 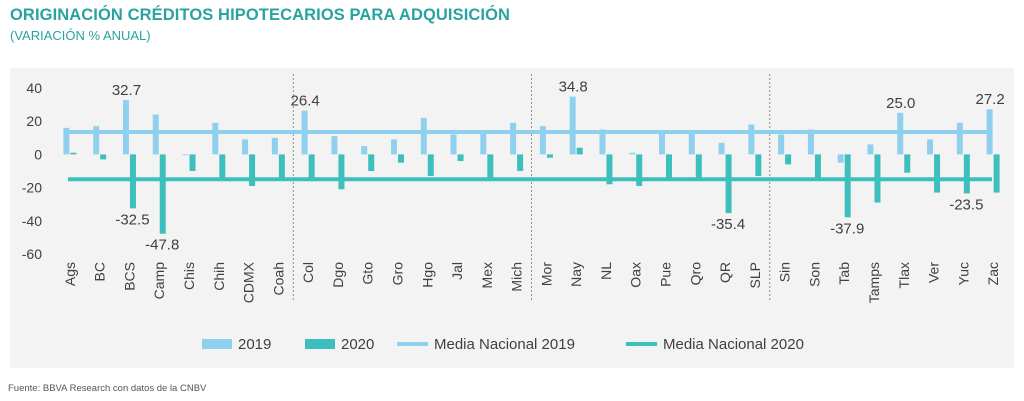 What do you see at coordinates (185, 155) in the screenshot?
I see `bar-2019-chis` at bounding box center [185, 155].